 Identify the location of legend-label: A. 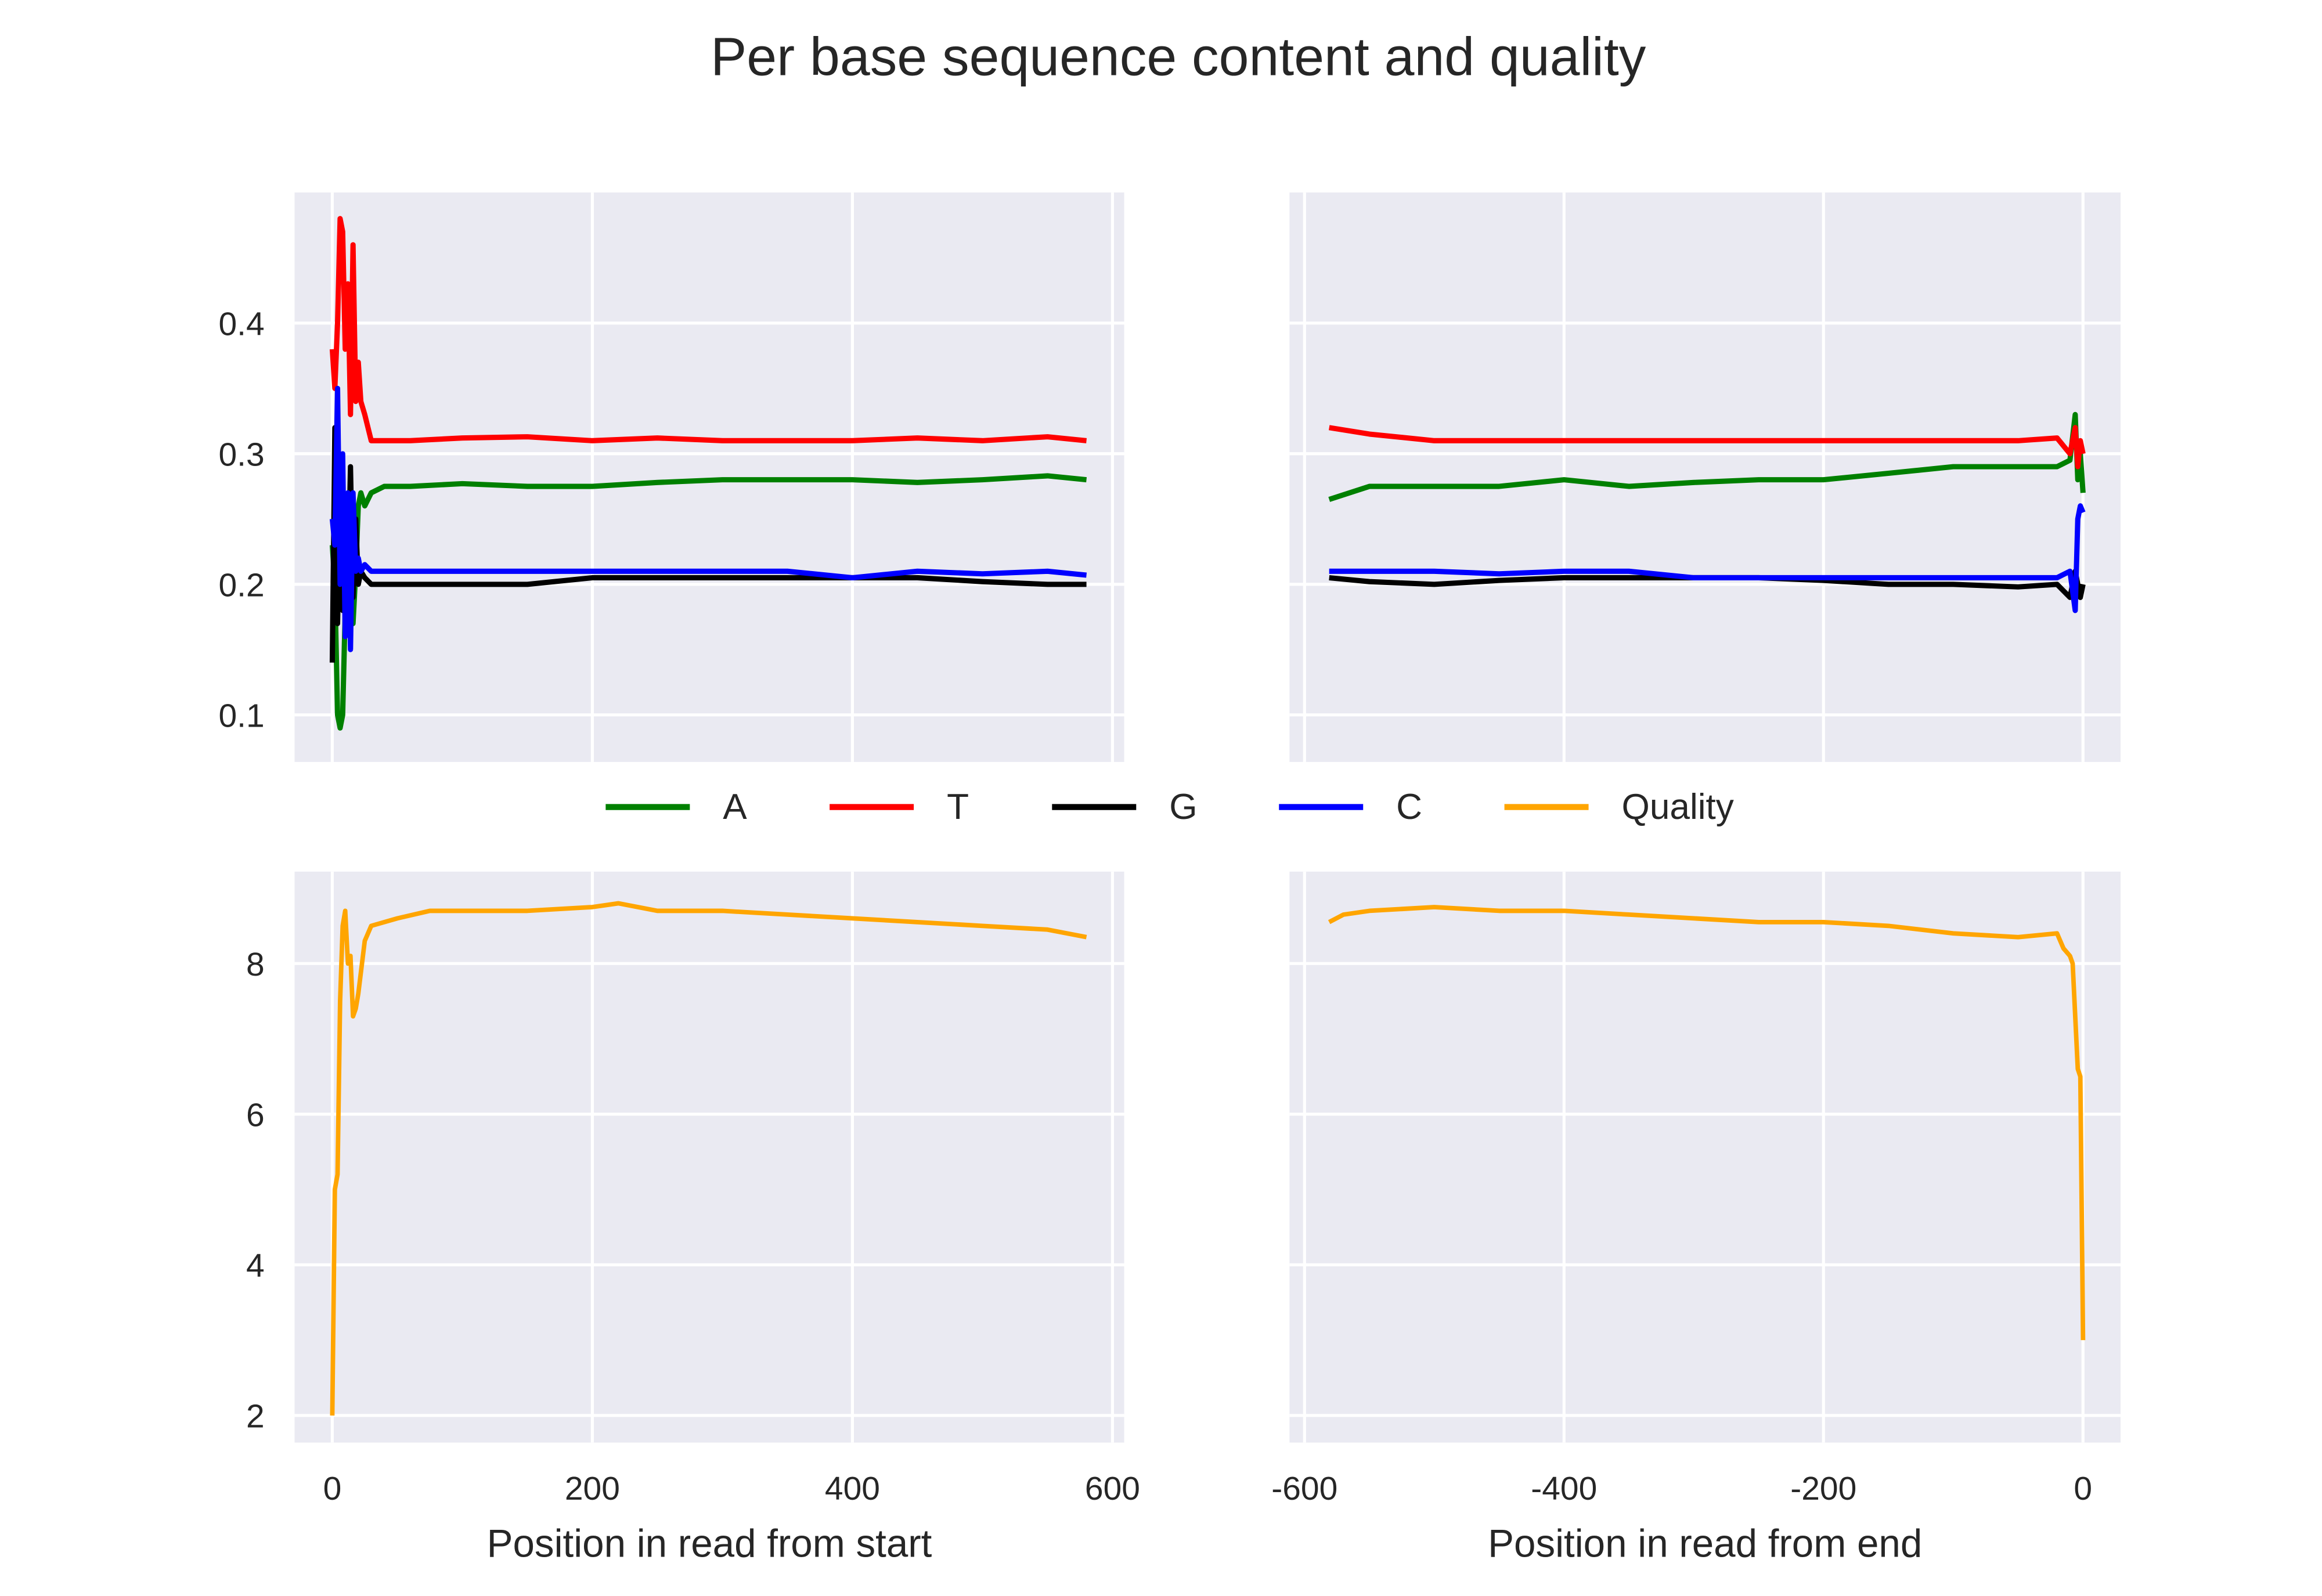
(735, 807).